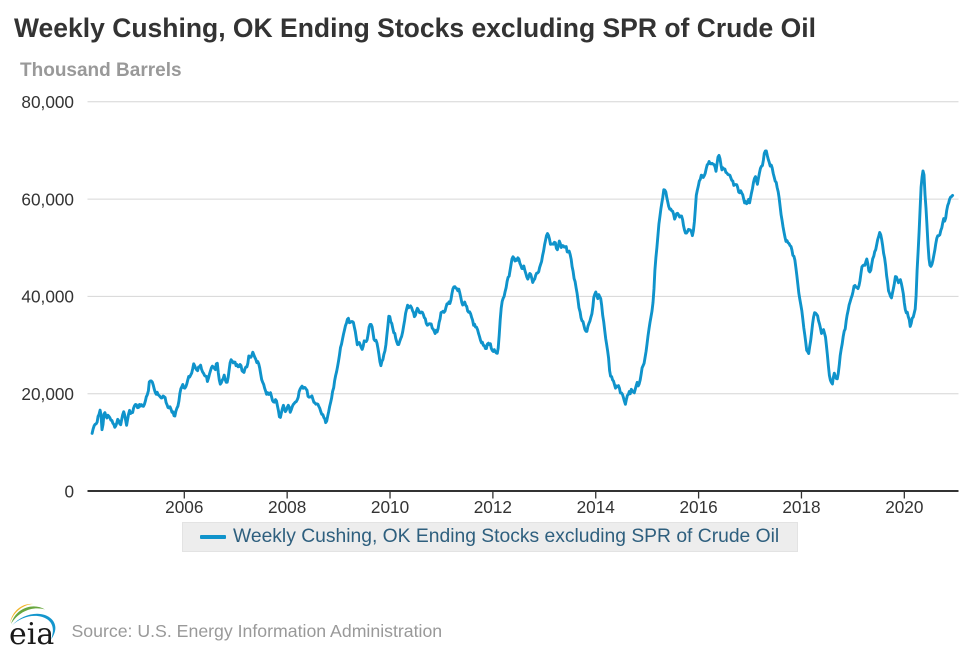  Describe the element at coordinates (523, 494) in the screenshot. I see `x-axis` at that location.